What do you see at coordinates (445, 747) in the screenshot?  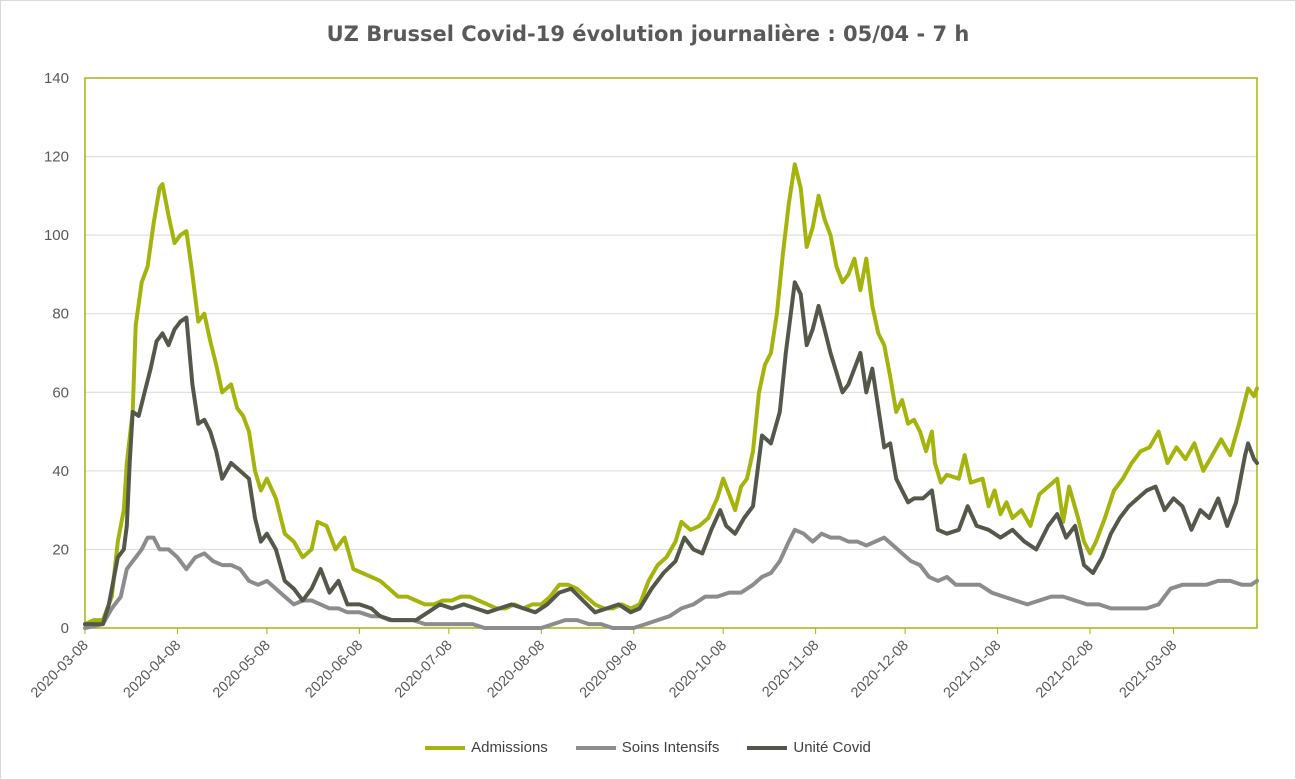 I see `legend-swatch-admissions` at bounding box center [445, 747].